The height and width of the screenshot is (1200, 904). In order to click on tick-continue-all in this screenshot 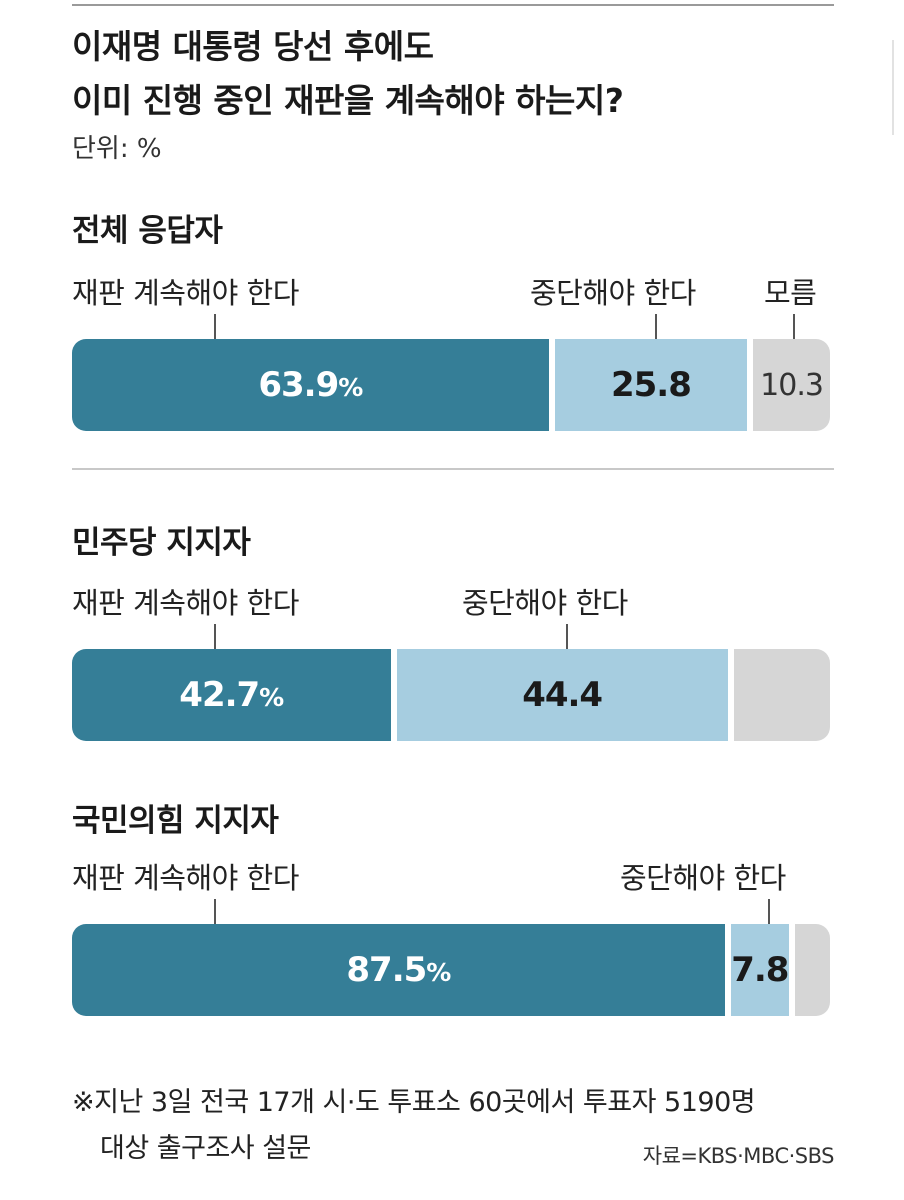, I will do `click(215, 327)`.